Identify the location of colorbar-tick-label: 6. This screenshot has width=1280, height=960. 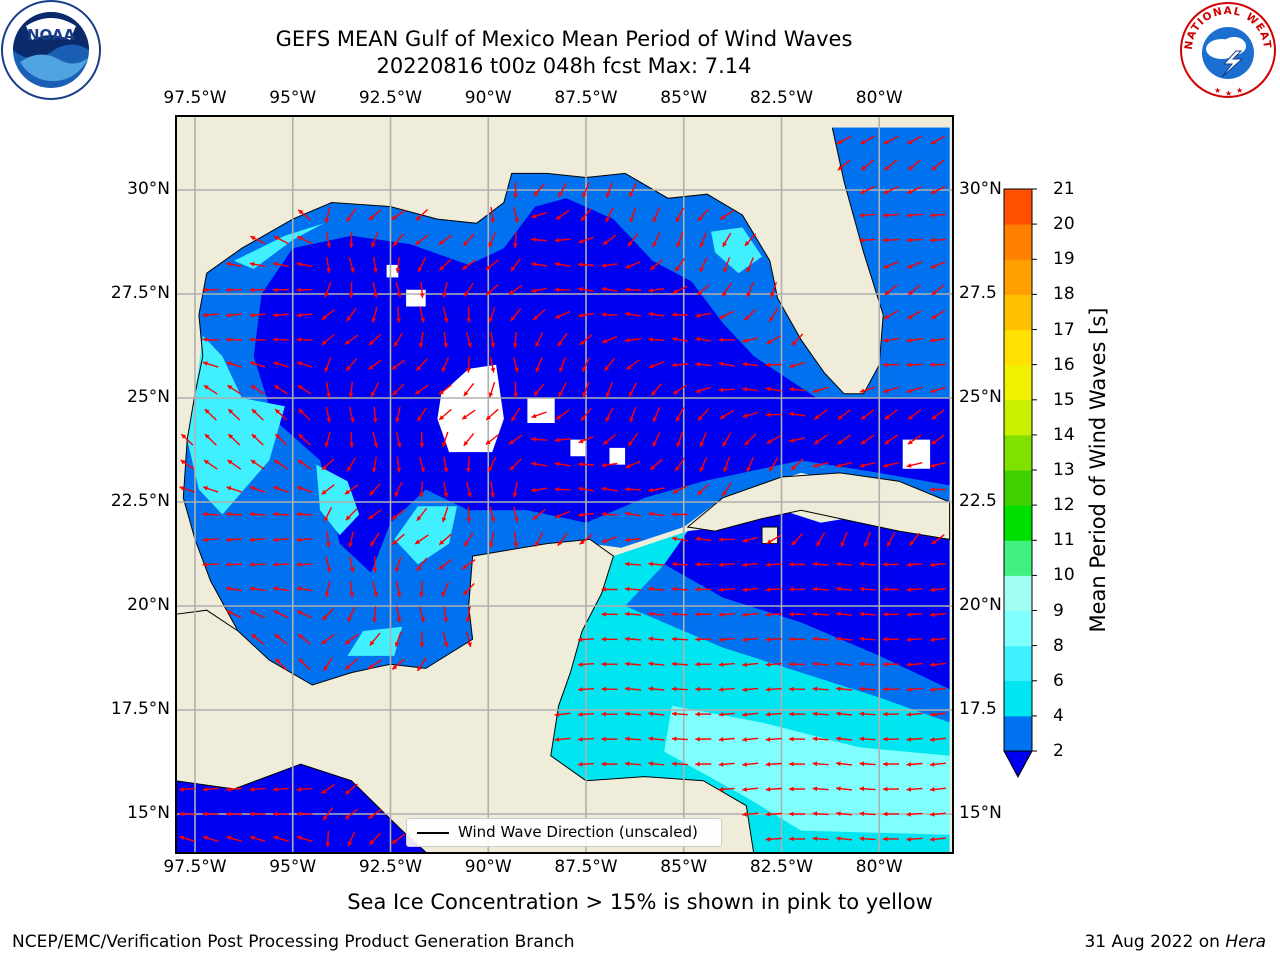
(1058, 681).